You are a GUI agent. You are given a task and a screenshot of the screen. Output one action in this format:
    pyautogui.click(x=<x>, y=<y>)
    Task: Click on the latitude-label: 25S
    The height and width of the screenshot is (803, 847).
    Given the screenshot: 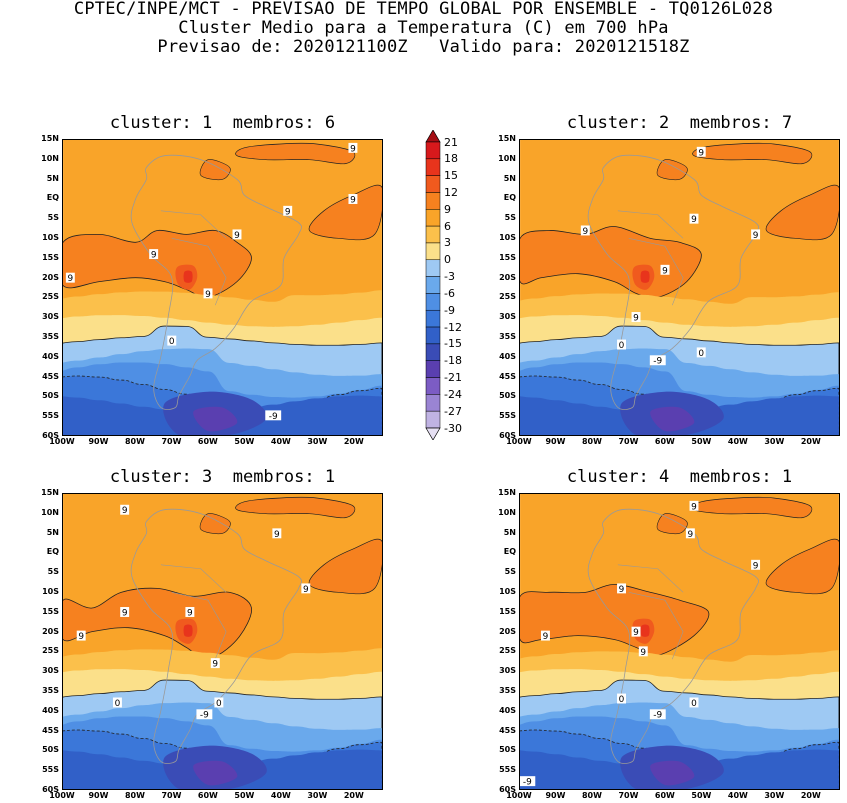 What is the action you would take?
    pyautogui.click(x=507, y=651)
    